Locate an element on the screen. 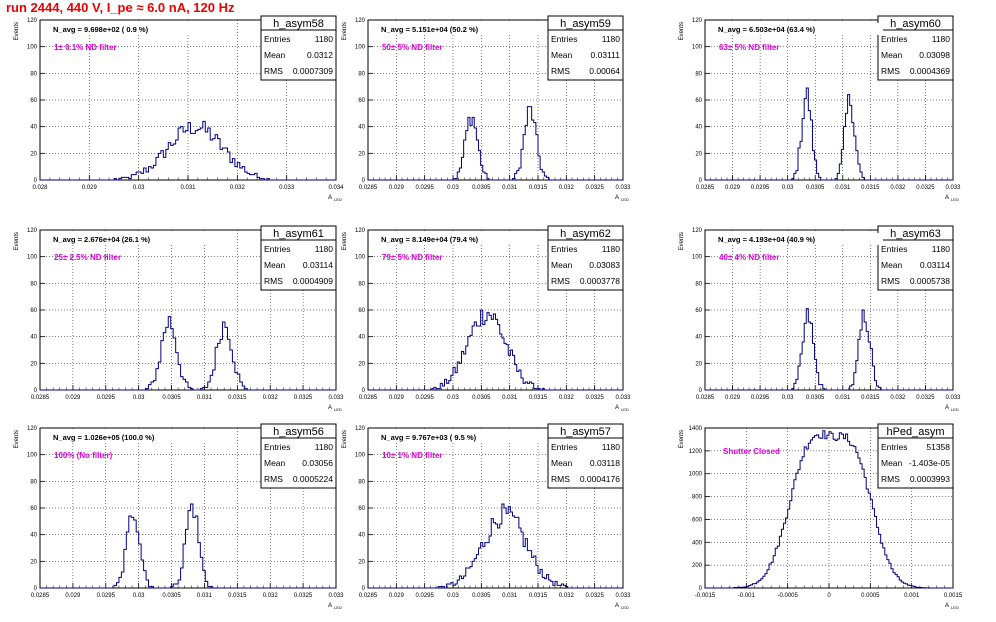 Image resolution: width=996 pixels, height=622 pixels. navg-label: N_avg = 9.698e+02 ( 0.9 %) is located at coordinates (101, 29).